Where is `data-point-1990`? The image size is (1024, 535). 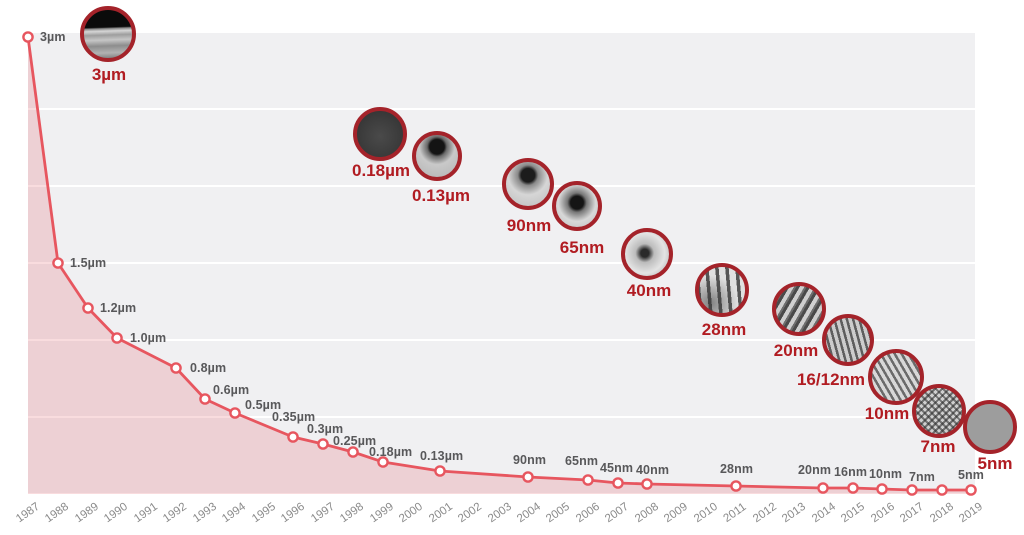 data-point-1990 is located at coordinates (117, 338).